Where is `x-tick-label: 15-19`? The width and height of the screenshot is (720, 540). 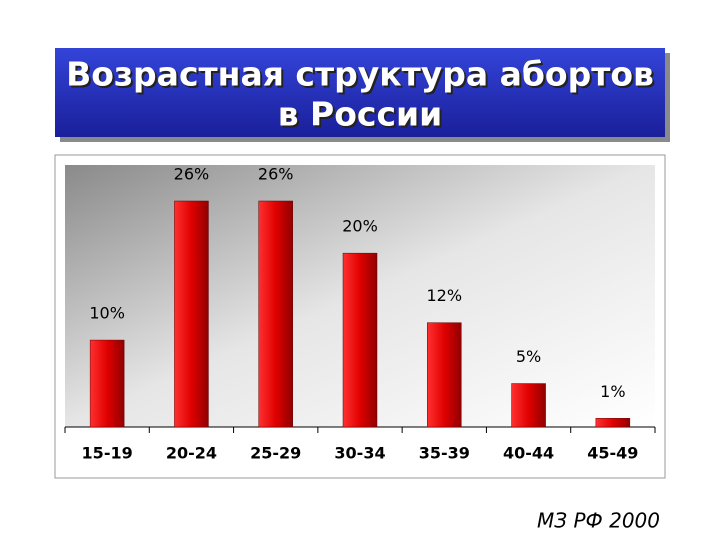
x-tick-label: 15-19 is located at coordinates (107, 453).